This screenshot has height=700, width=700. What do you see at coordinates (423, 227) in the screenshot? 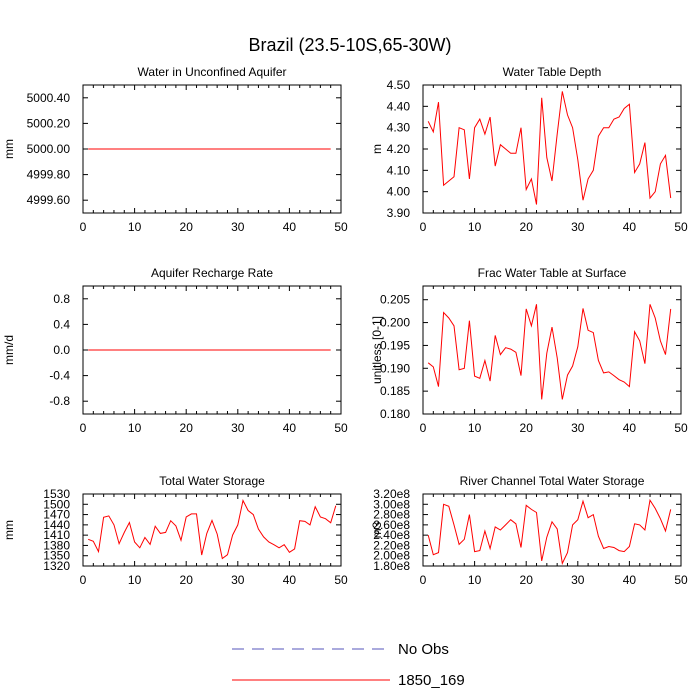
I see `panel2-xtick-label: 0` at bounding box center [423, 227].